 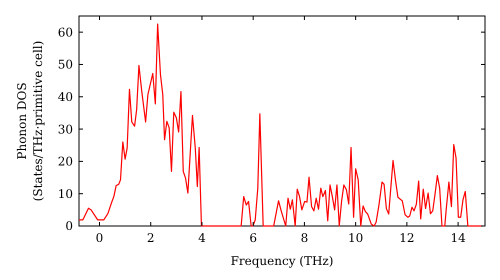 What do you see at coordinates (150, 238) in the screenshot?
I see `x-tick-label: 2` at bounding box center [150, 238].